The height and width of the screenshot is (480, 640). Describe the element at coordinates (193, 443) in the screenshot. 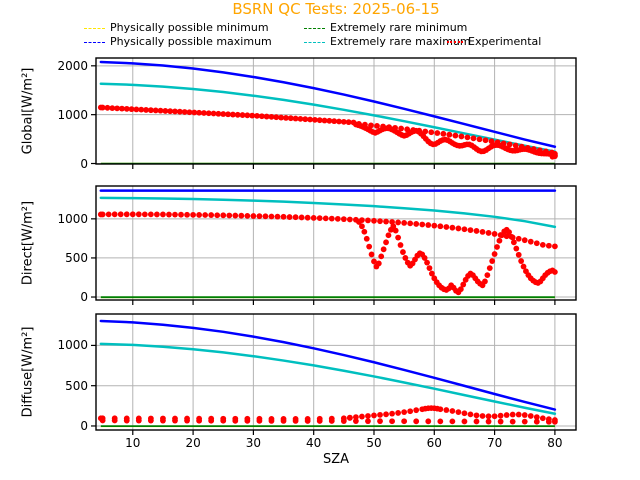

I see `x-tick-label: 20` at that location.